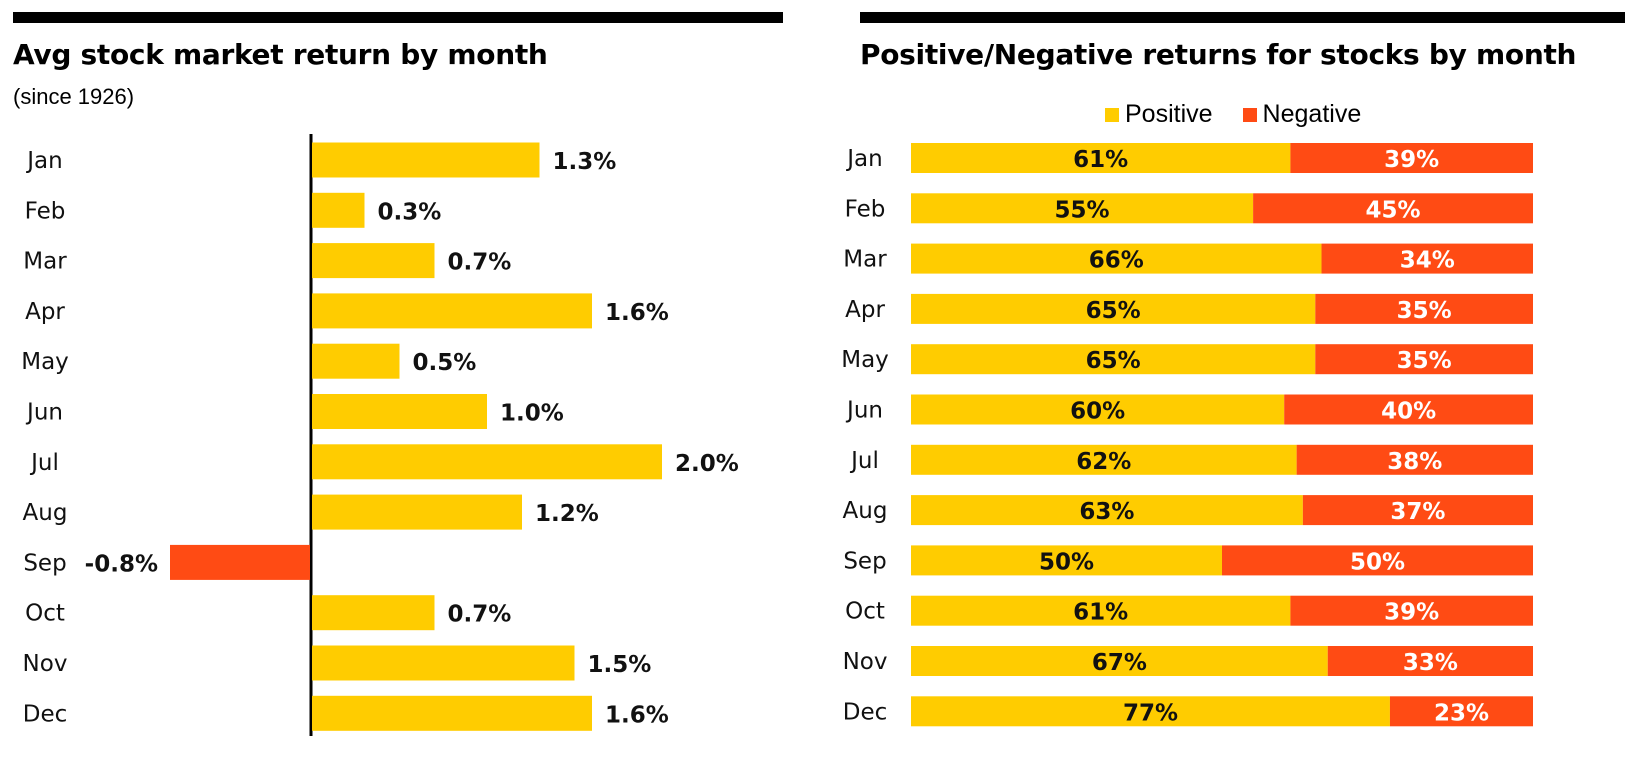 This screenshot has width=1638, height=784. What do you see at coordinates (1312, 114) in the screenshot?
I see `legend-label-negative: Negative` at bounding box center [1312, 114].